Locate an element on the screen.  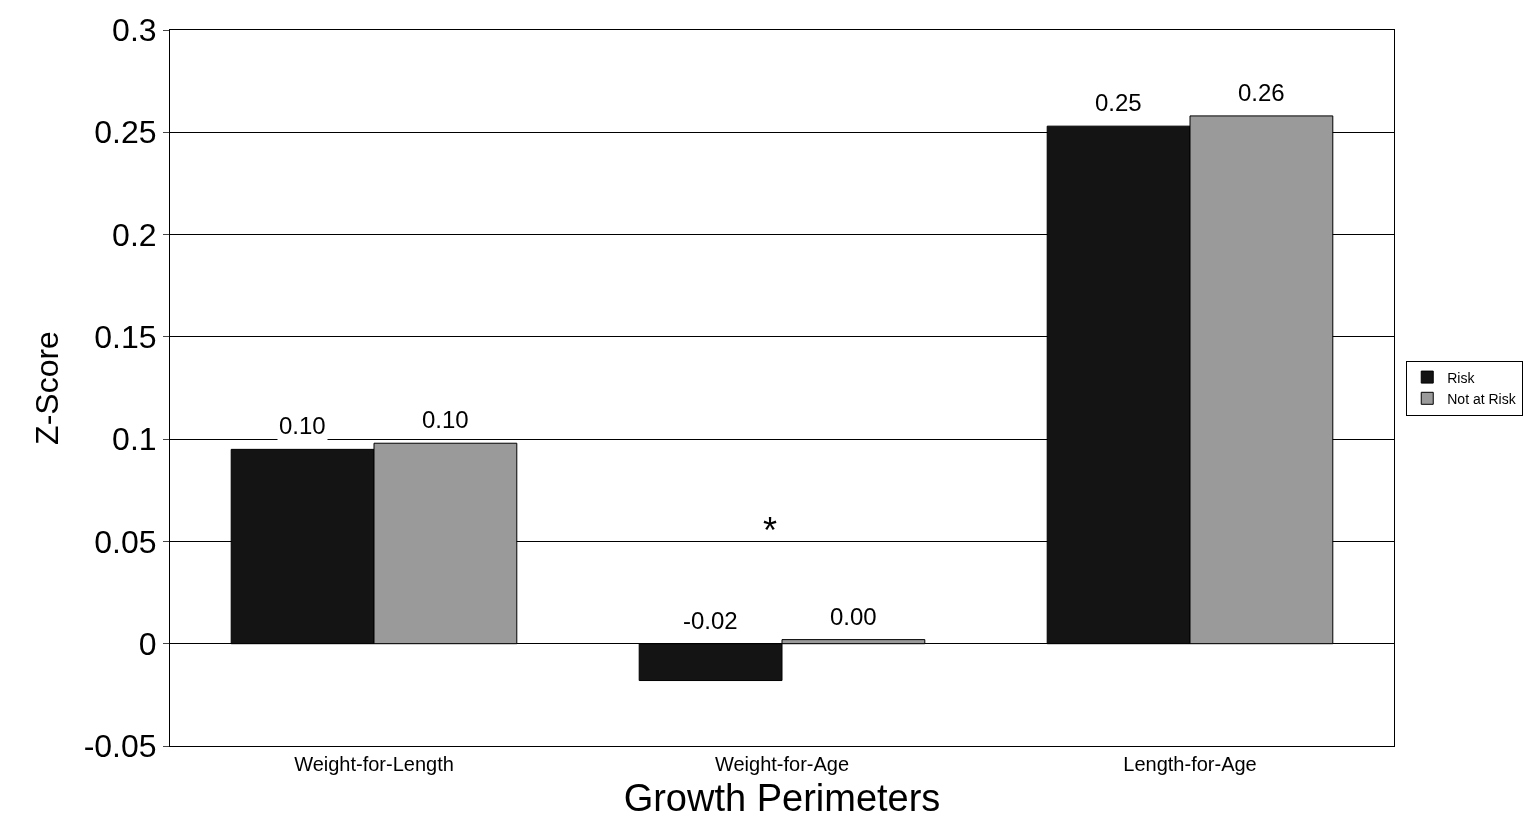
x-axis-title: Growth Perimeters is located at coordinates (782, 798).